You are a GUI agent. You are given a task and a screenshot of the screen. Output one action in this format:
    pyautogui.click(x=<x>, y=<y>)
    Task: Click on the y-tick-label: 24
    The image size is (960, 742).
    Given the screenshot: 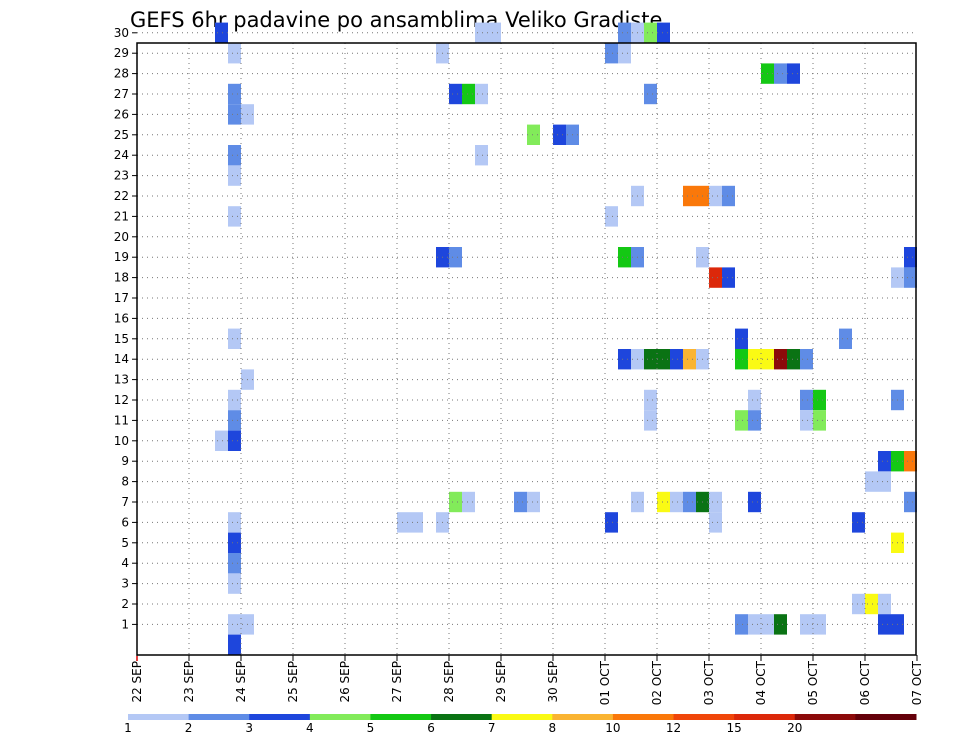 What is the action you would take?
    pyautogui.click(x=121, y=155)
    